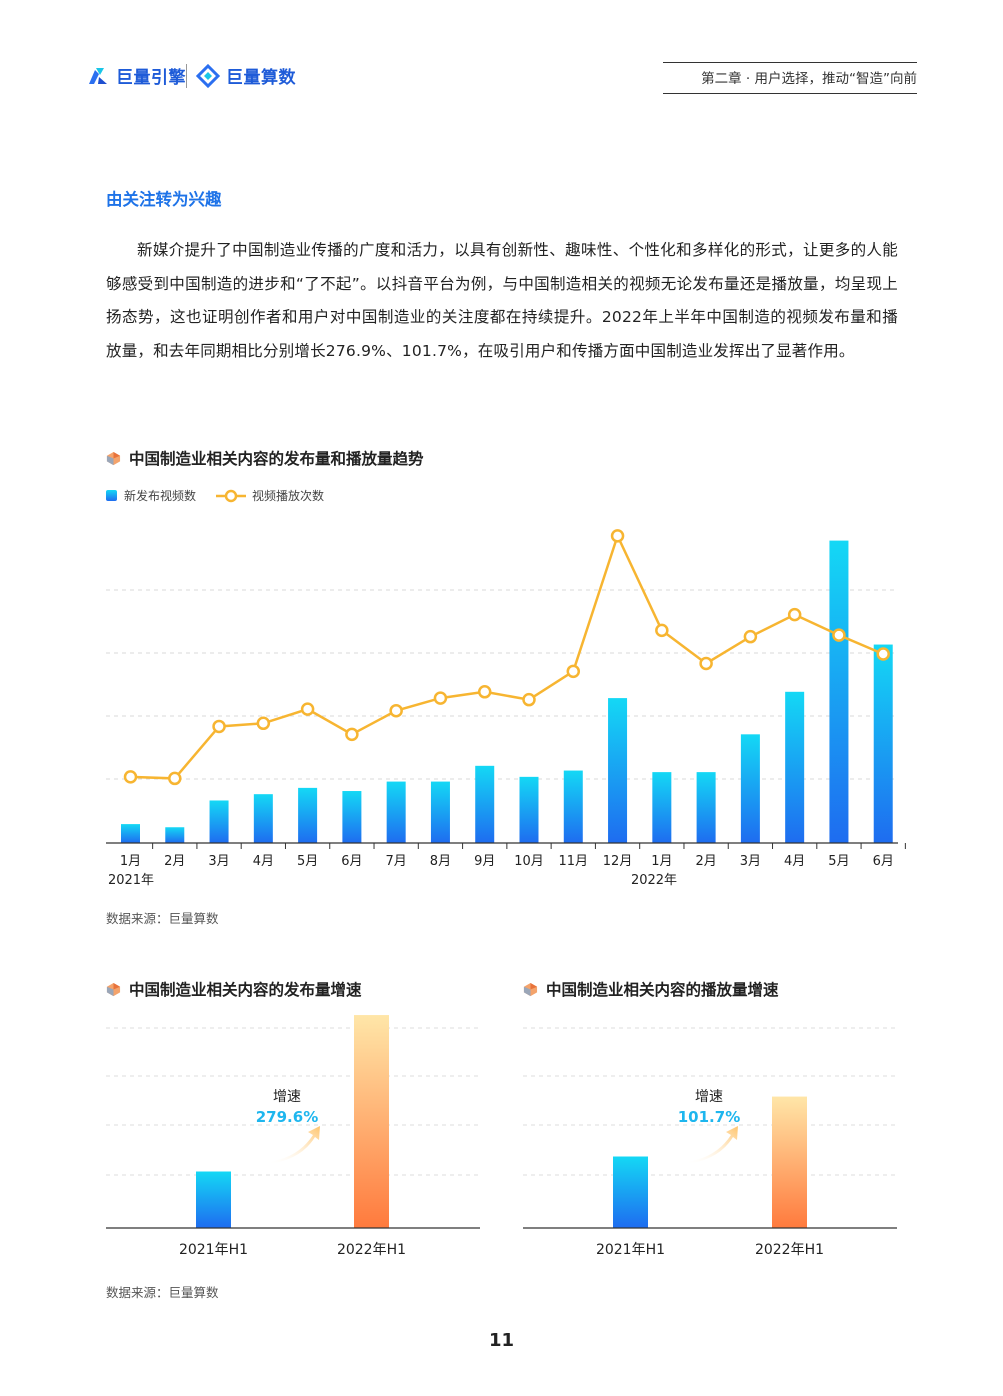  I want to click on x-tick-label: 11月, so click(574, 861).